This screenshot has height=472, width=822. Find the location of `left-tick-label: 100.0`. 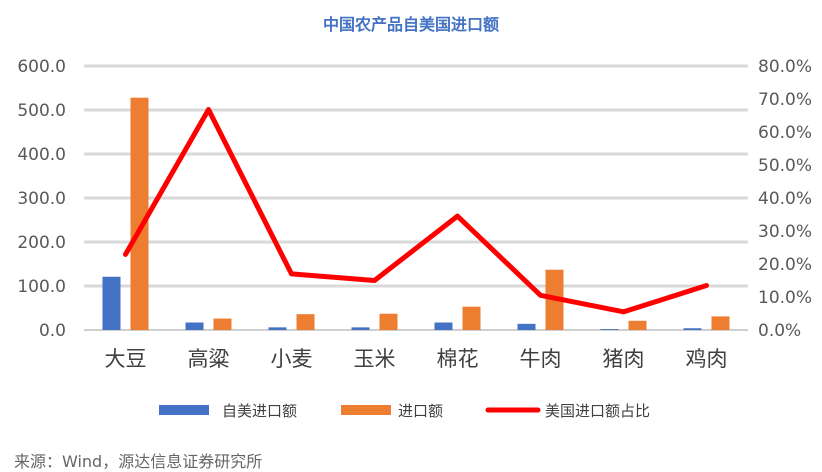

left-tick-label: 100.0 is located at coordinates (41, 287).